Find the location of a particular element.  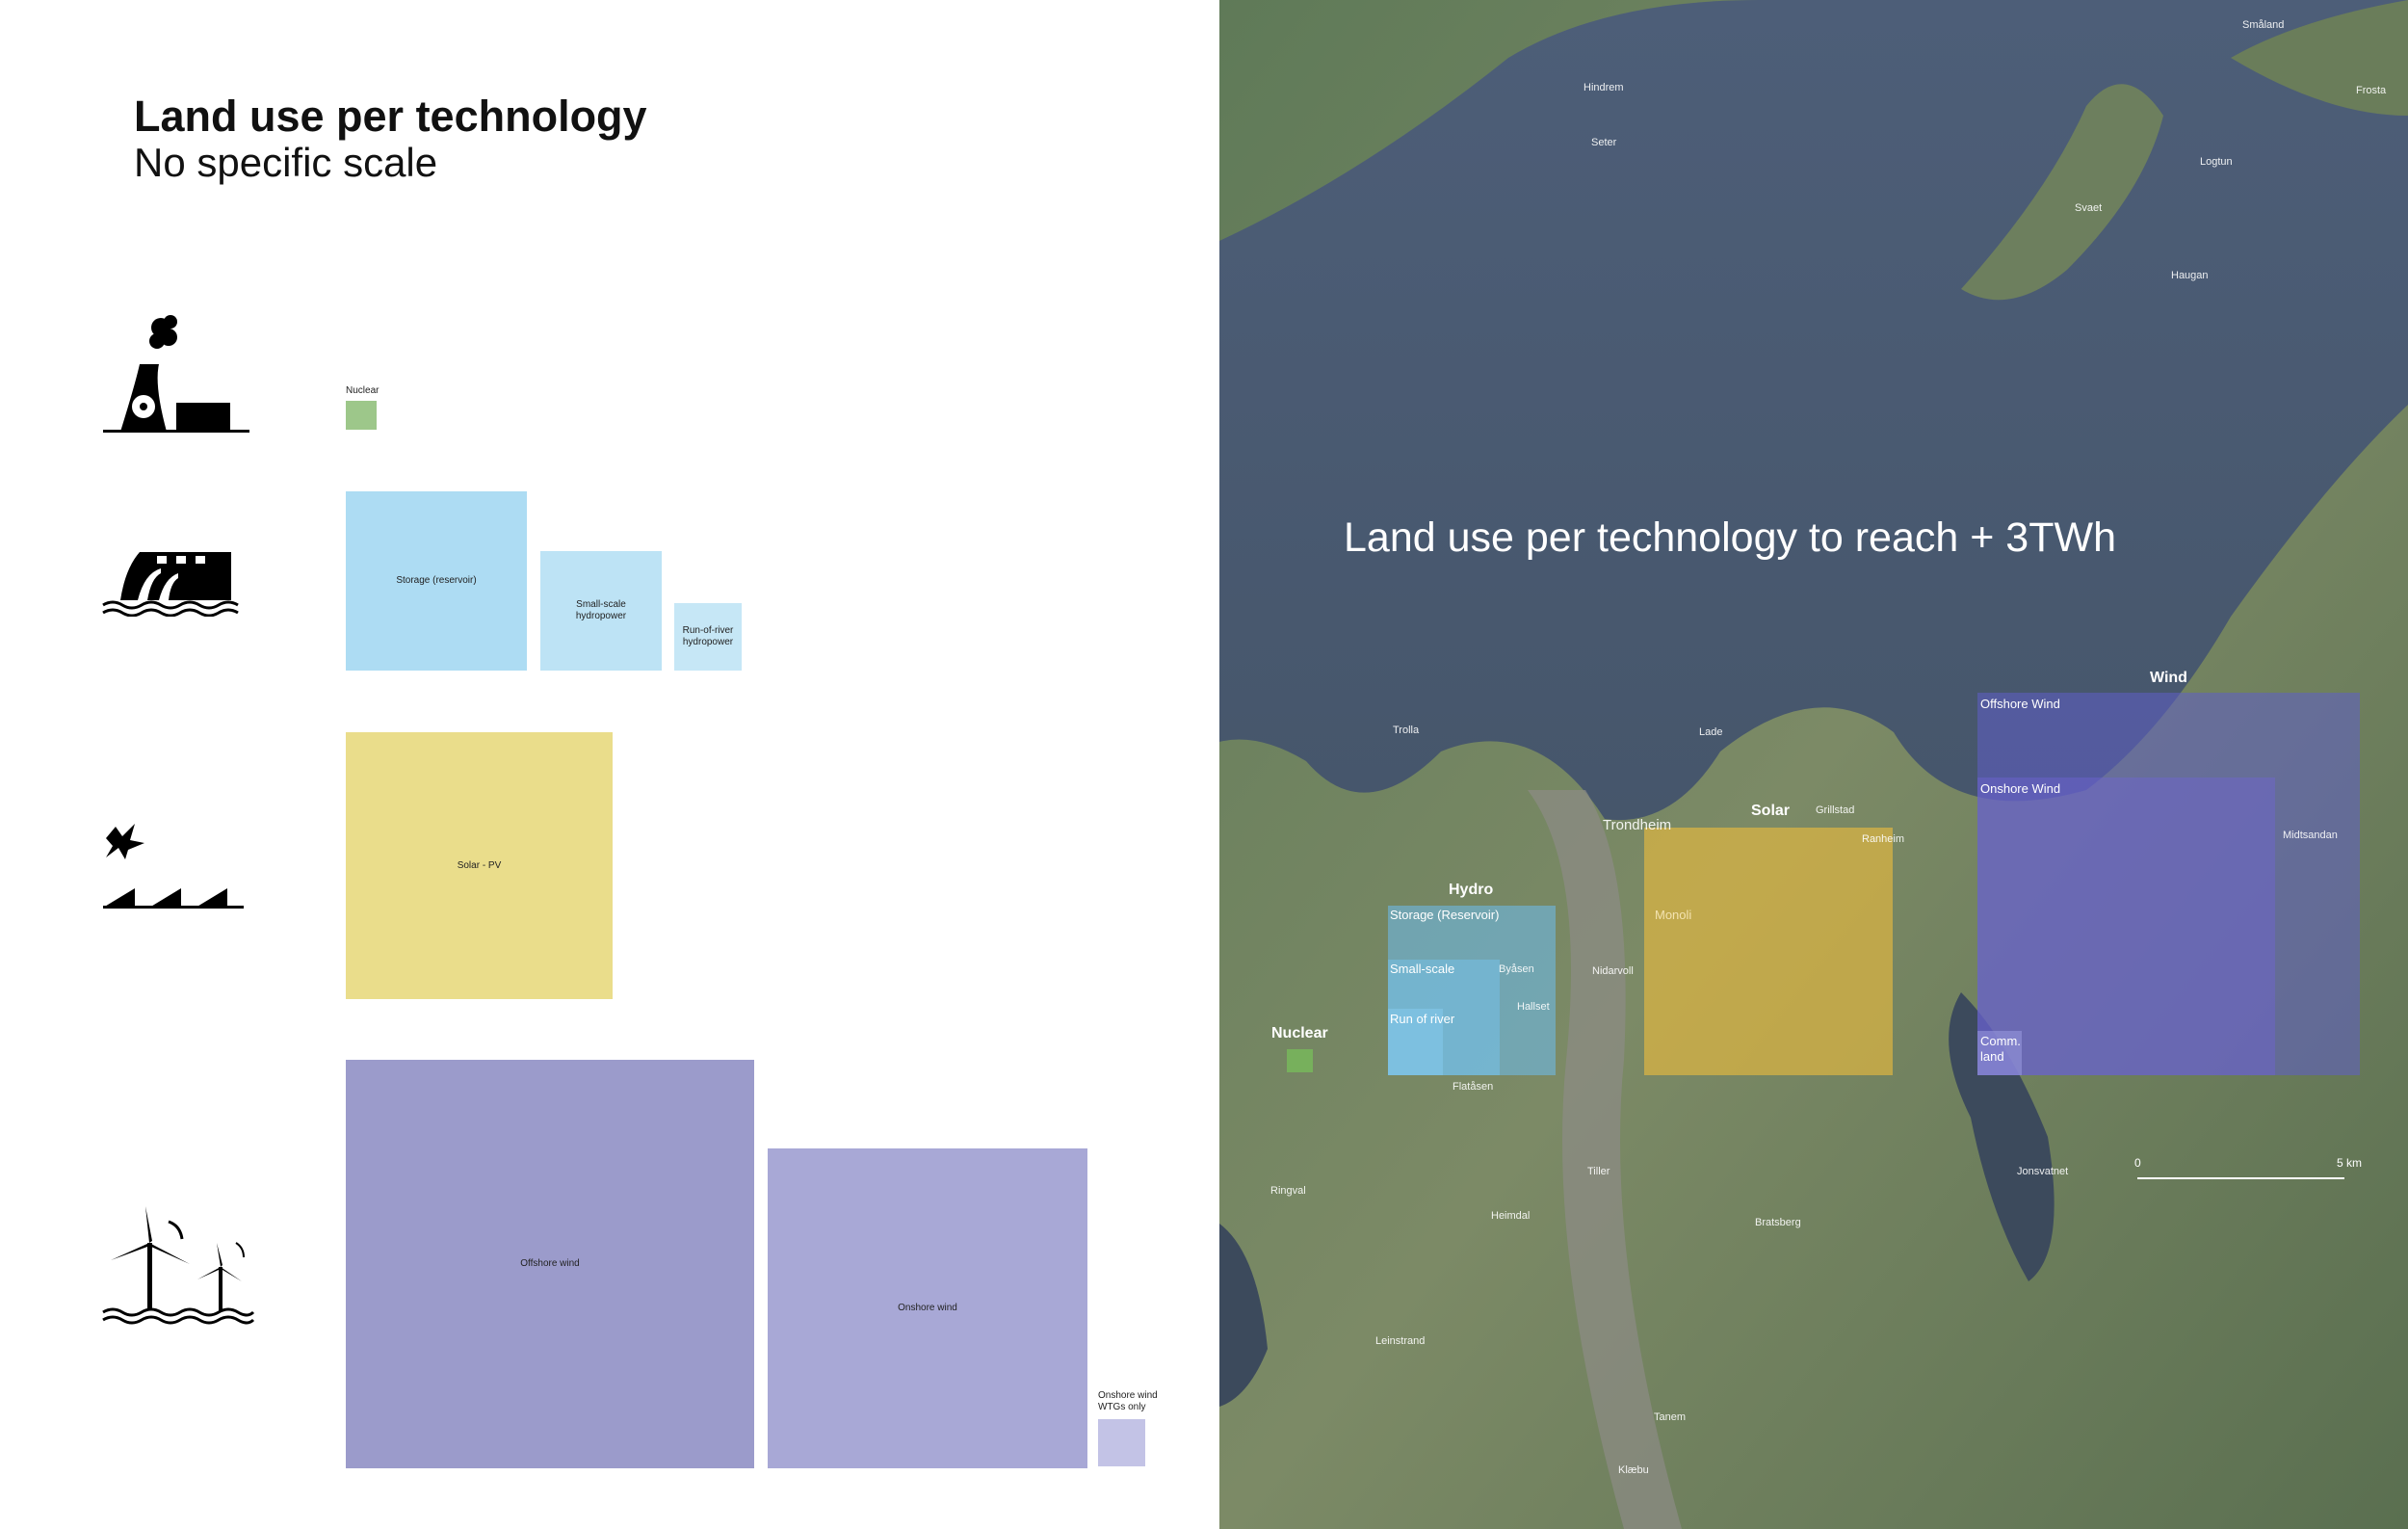

overlay-nuclear is located at coordinates (1300, 1060).